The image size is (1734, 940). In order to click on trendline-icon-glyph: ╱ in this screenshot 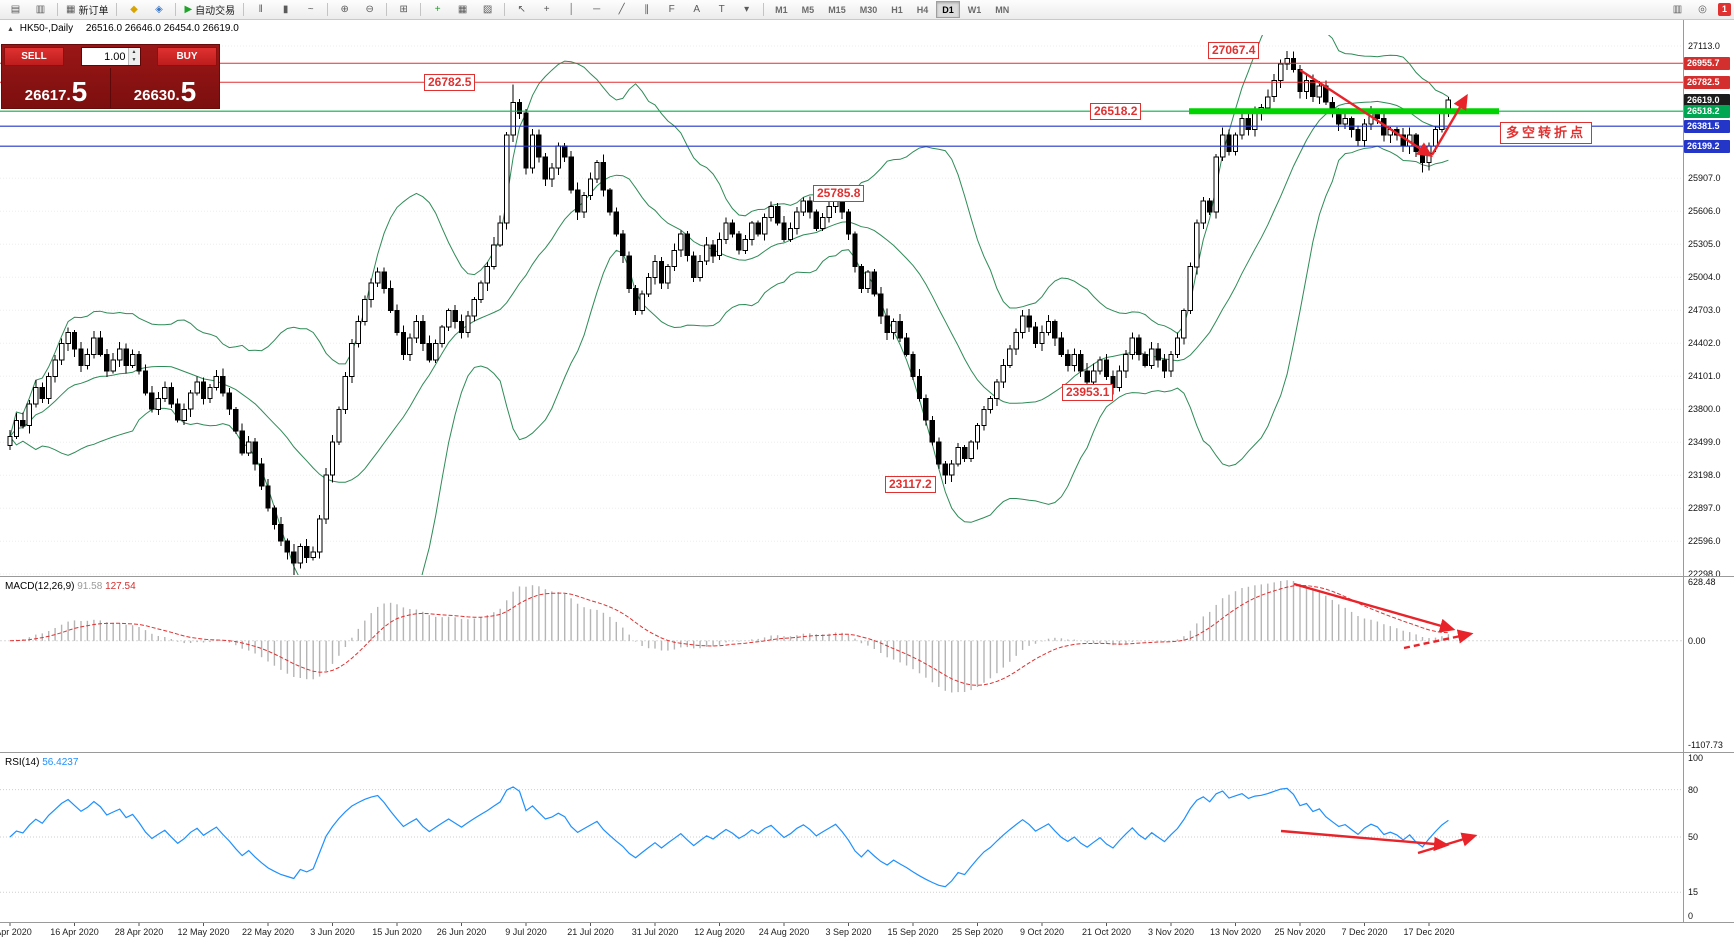, I will do `click(621, 9)`.